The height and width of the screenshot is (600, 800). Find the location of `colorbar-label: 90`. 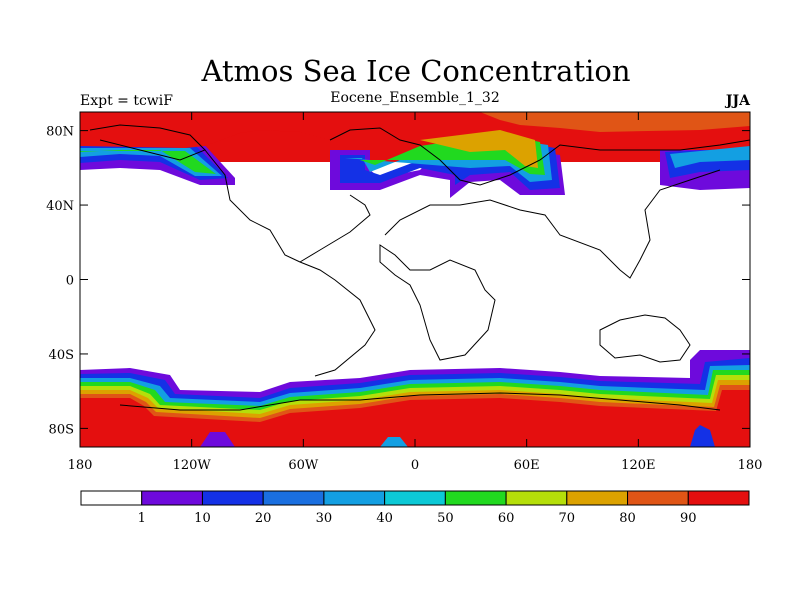

colorbar-label: 90 is located at coordinates (688, 518).